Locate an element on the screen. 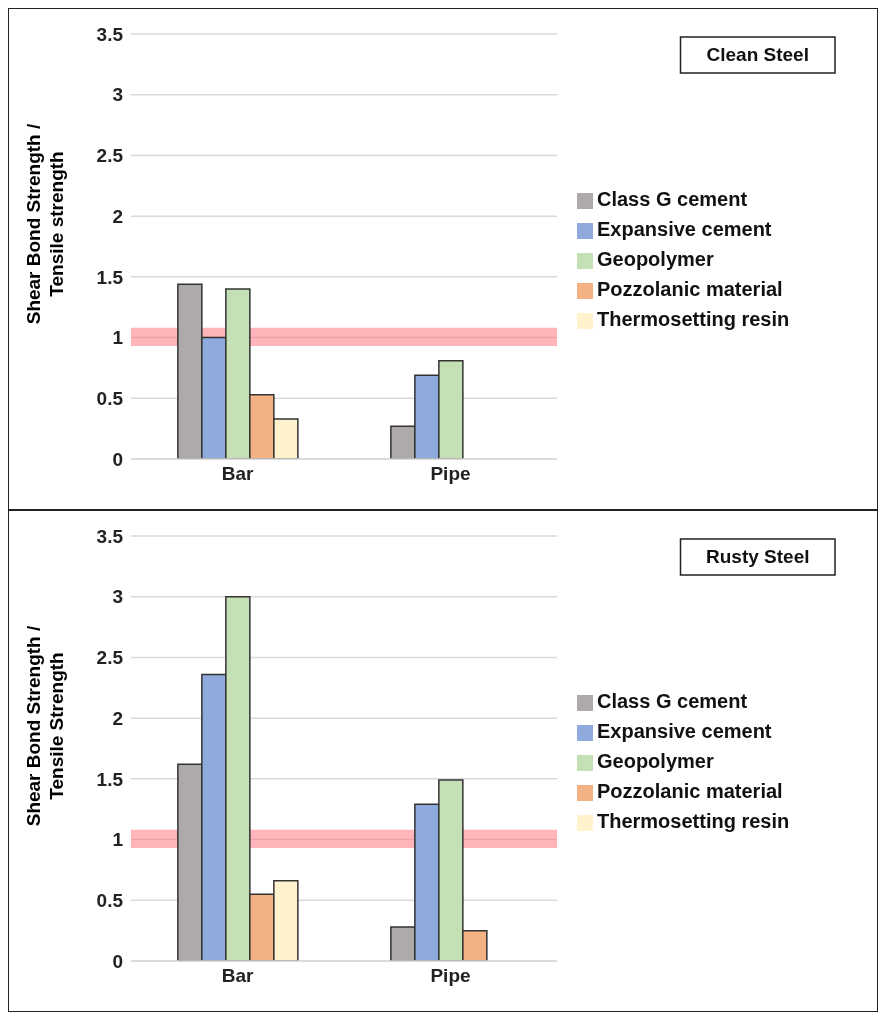 The image size is (888, 1033). text: Clean Steel is located at coordinates (757, 54).